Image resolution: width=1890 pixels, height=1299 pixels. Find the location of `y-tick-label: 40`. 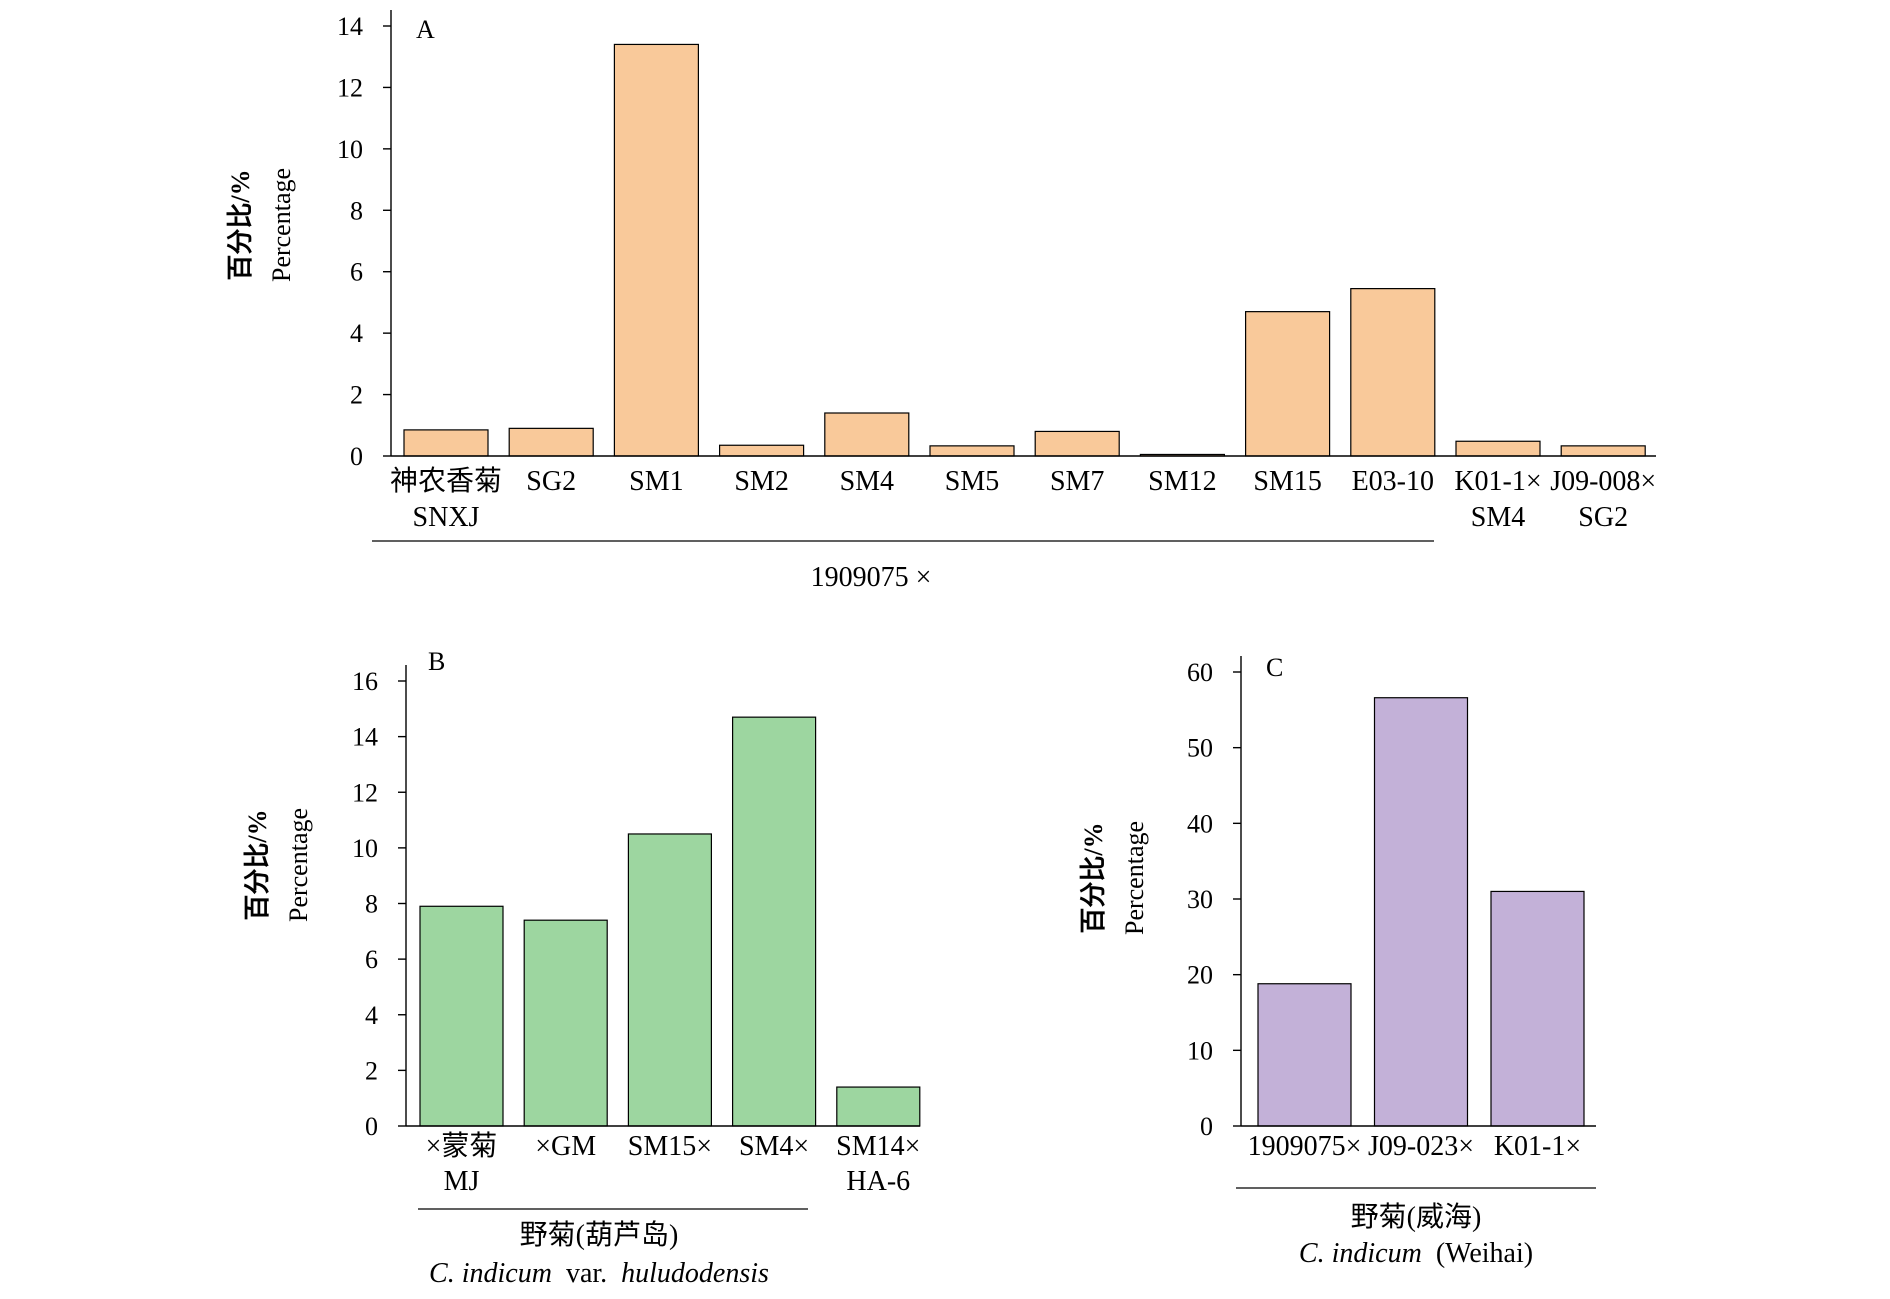

y-tick-label: 40 is located at coordinates (1200, 823).